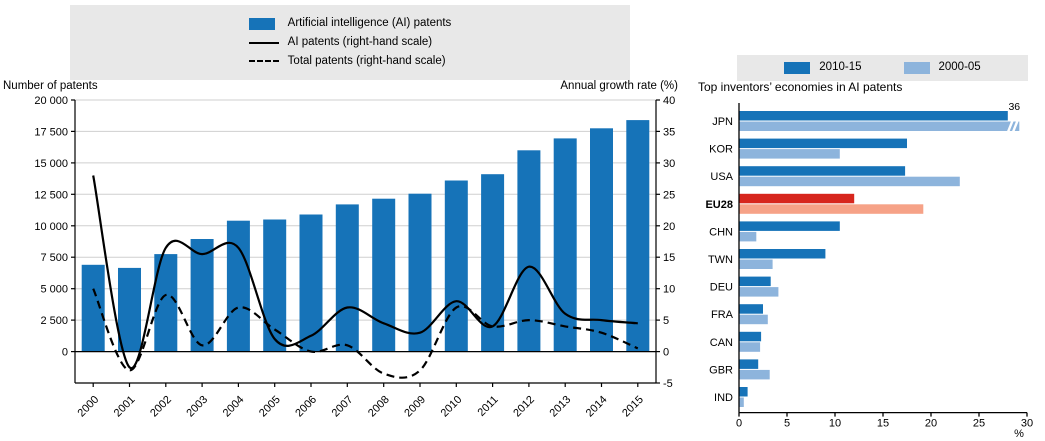  I want to click on legend-item-total-growth-line: Total patents (right-hand scale), so click(350, 61).